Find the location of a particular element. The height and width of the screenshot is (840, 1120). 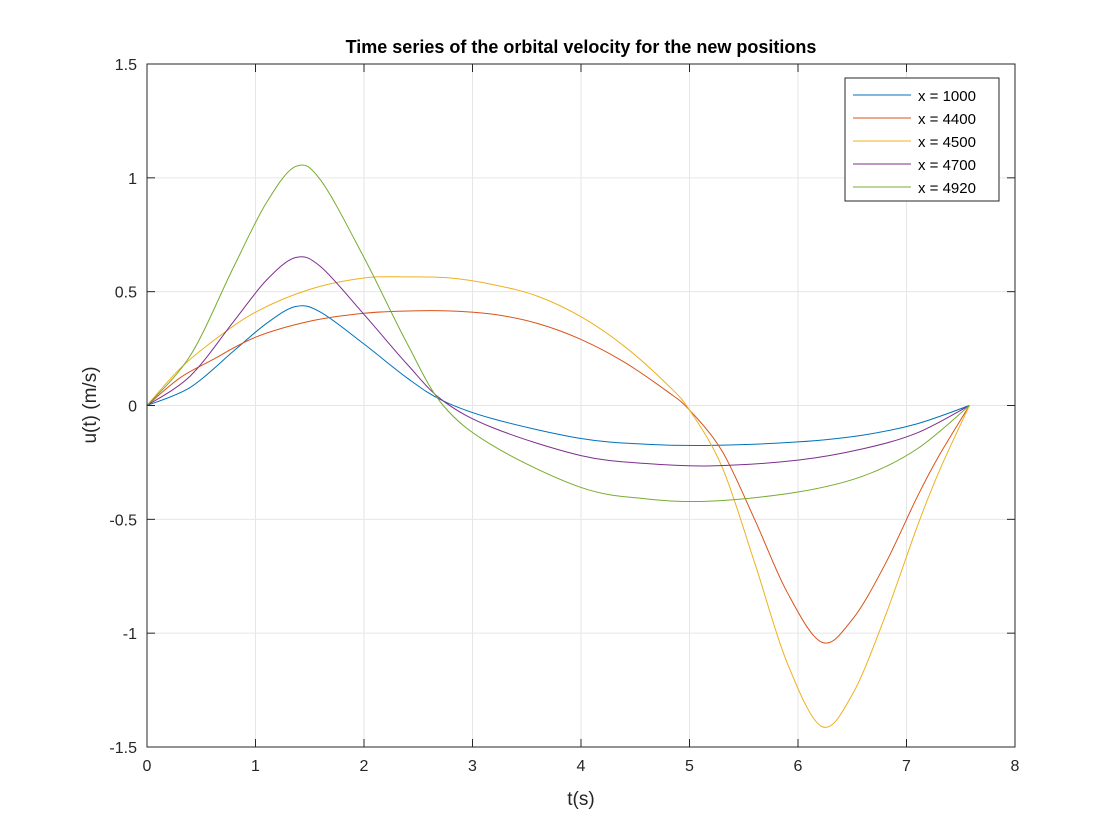

y-tick-label: 1 is located at coordinates (132, 179).